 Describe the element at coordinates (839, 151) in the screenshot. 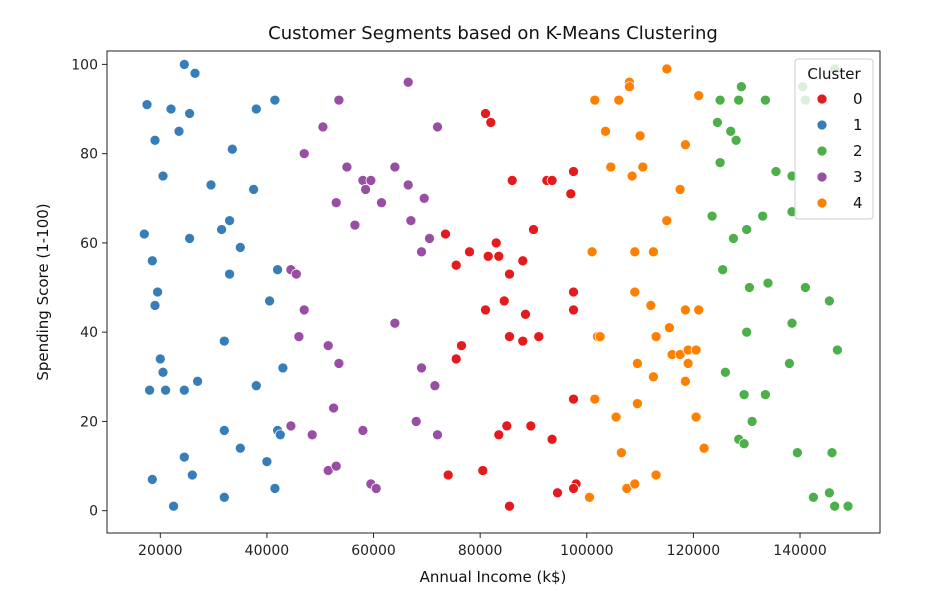

I see `legend-item-2: 2` at that location.